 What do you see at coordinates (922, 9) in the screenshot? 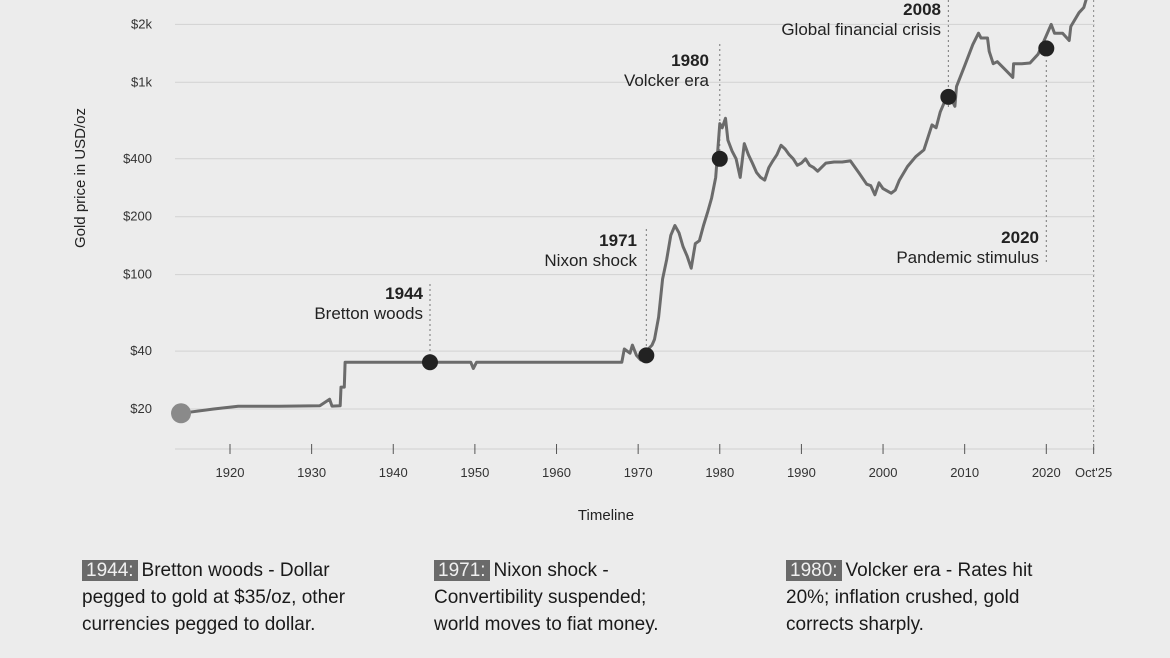
I see `event-year-label: 2008` at bounding box center [922, 9].